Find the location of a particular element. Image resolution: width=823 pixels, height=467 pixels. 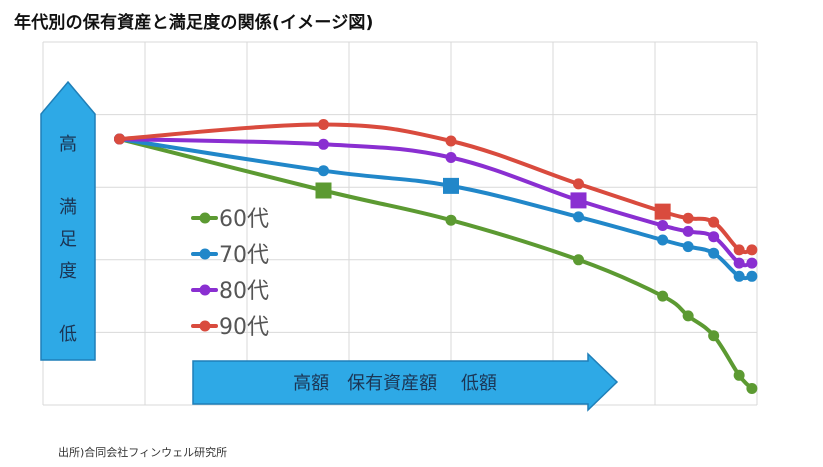

legend-item: 80代 is located at coordinates (230, 291).